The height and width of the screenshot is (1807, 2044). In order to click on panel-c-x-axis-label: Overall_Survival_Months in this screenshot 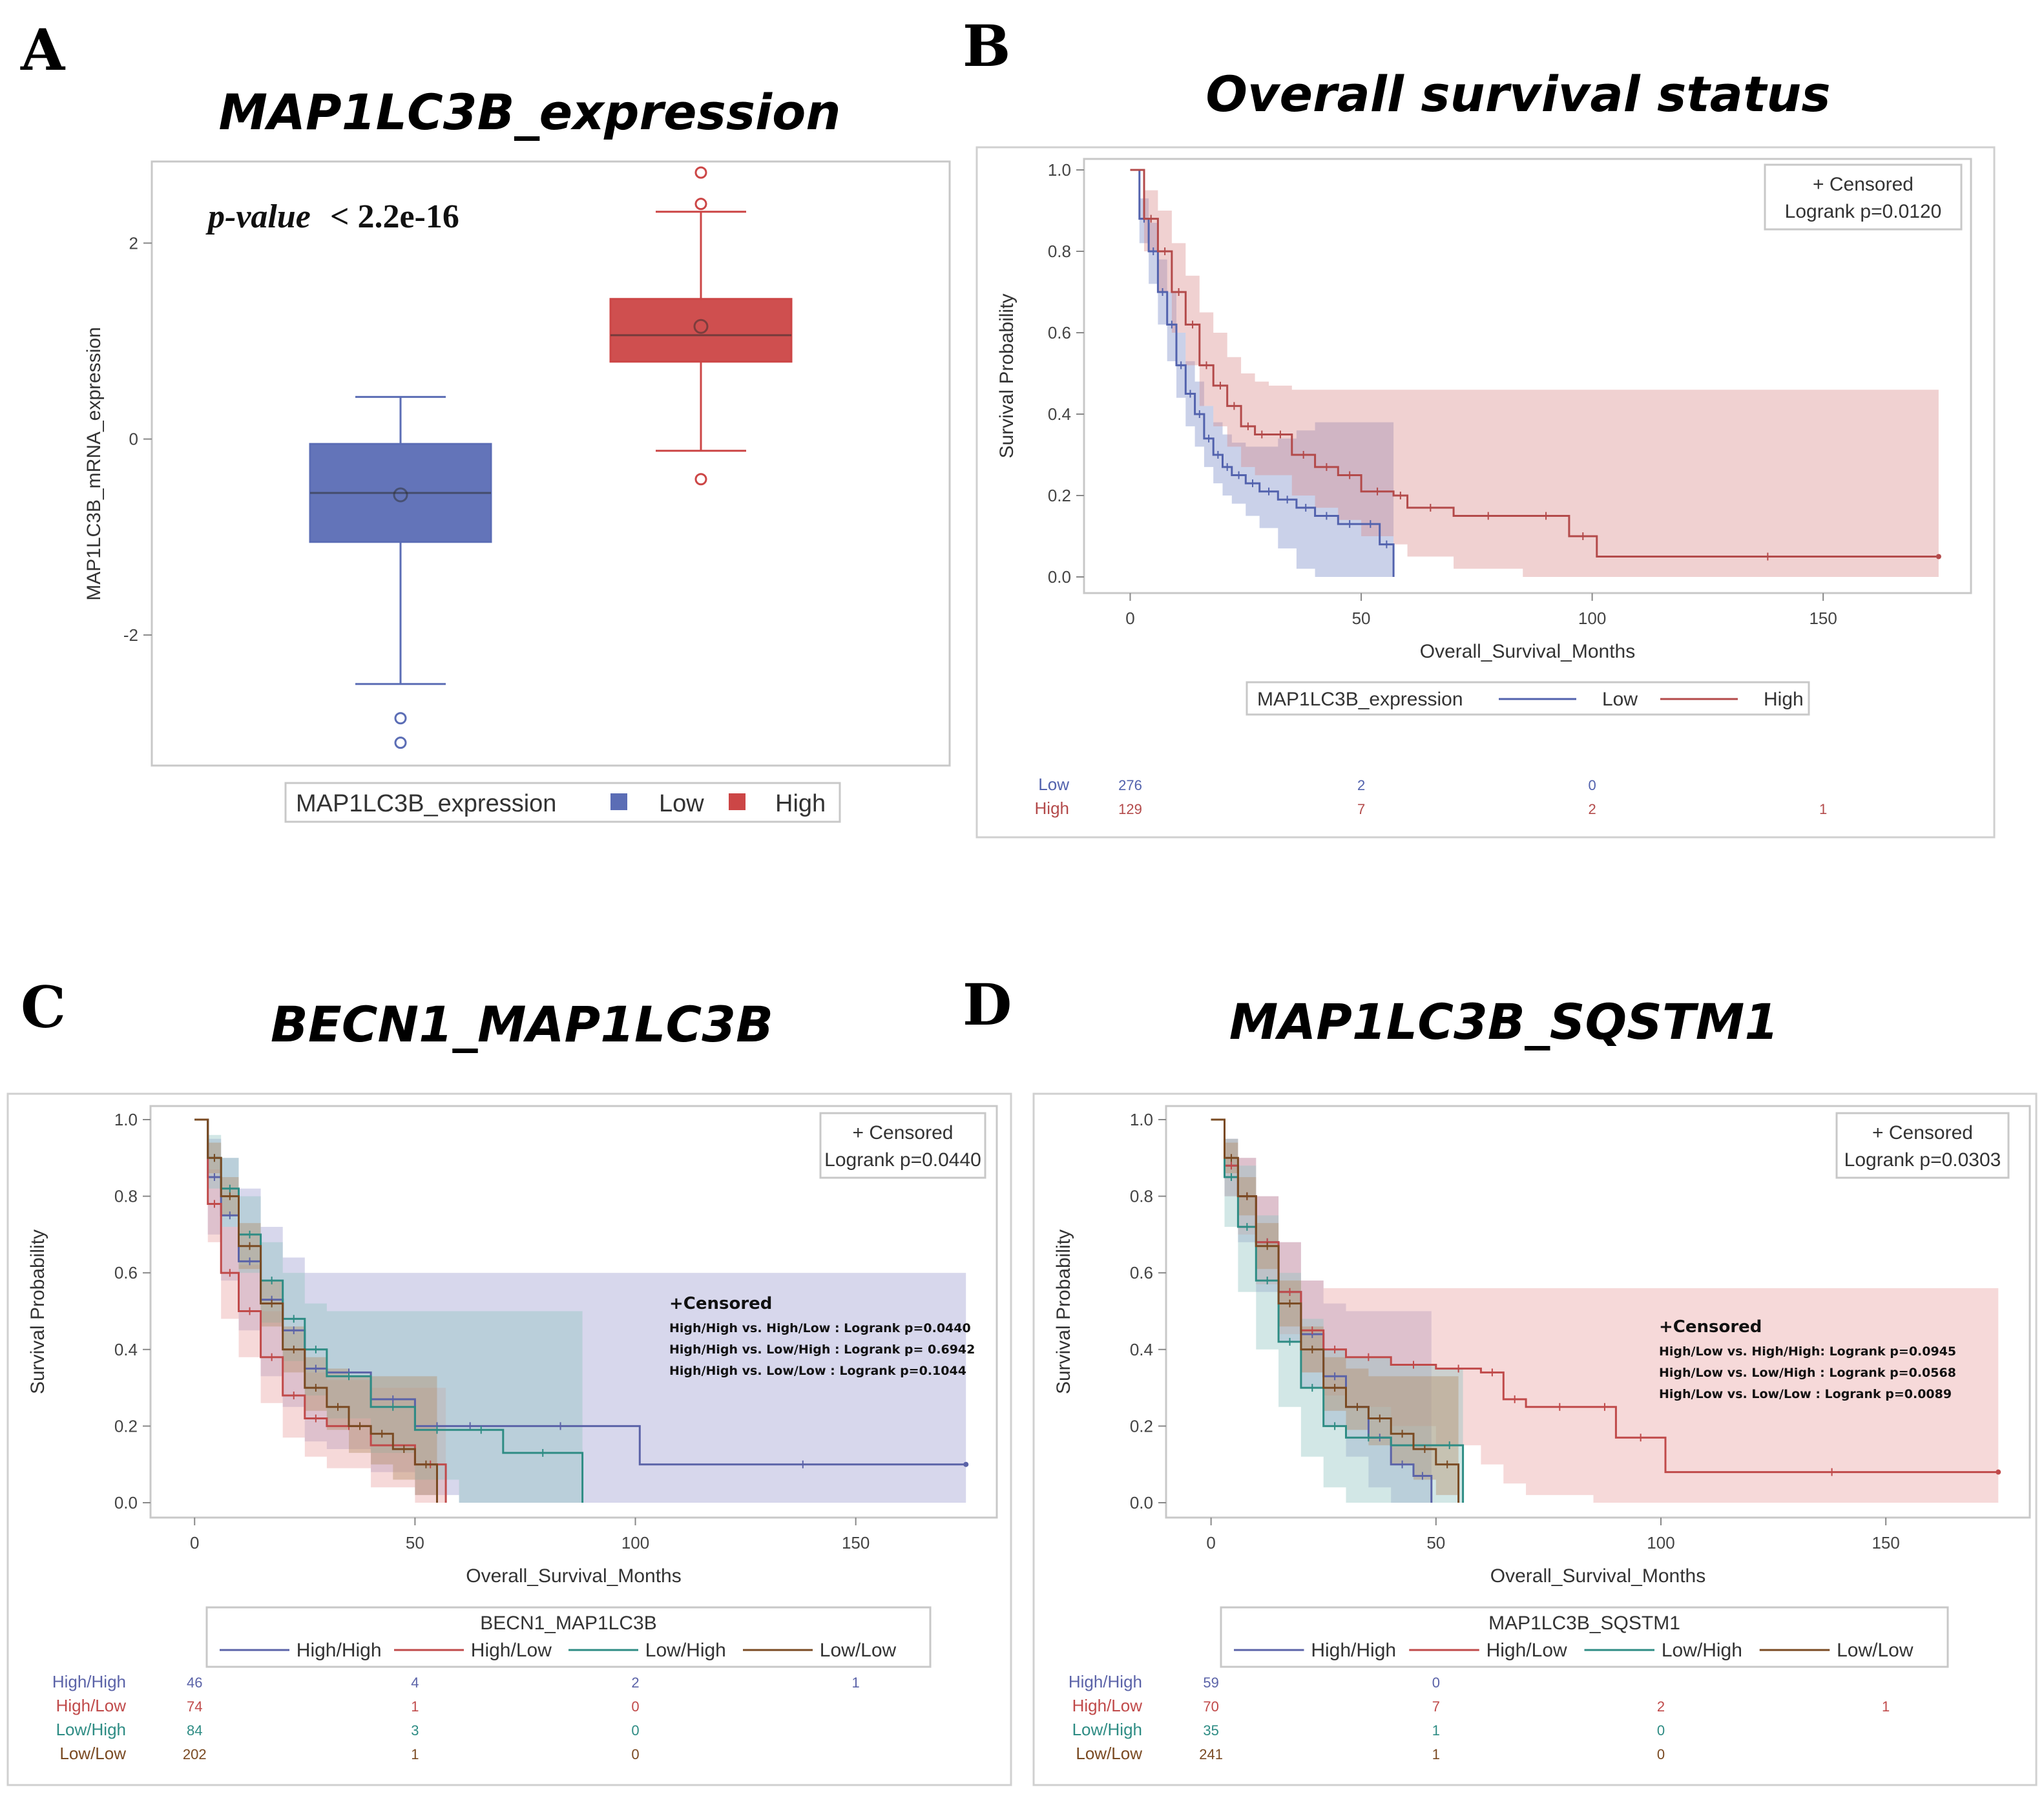, I will do `click(573, 1576)`.